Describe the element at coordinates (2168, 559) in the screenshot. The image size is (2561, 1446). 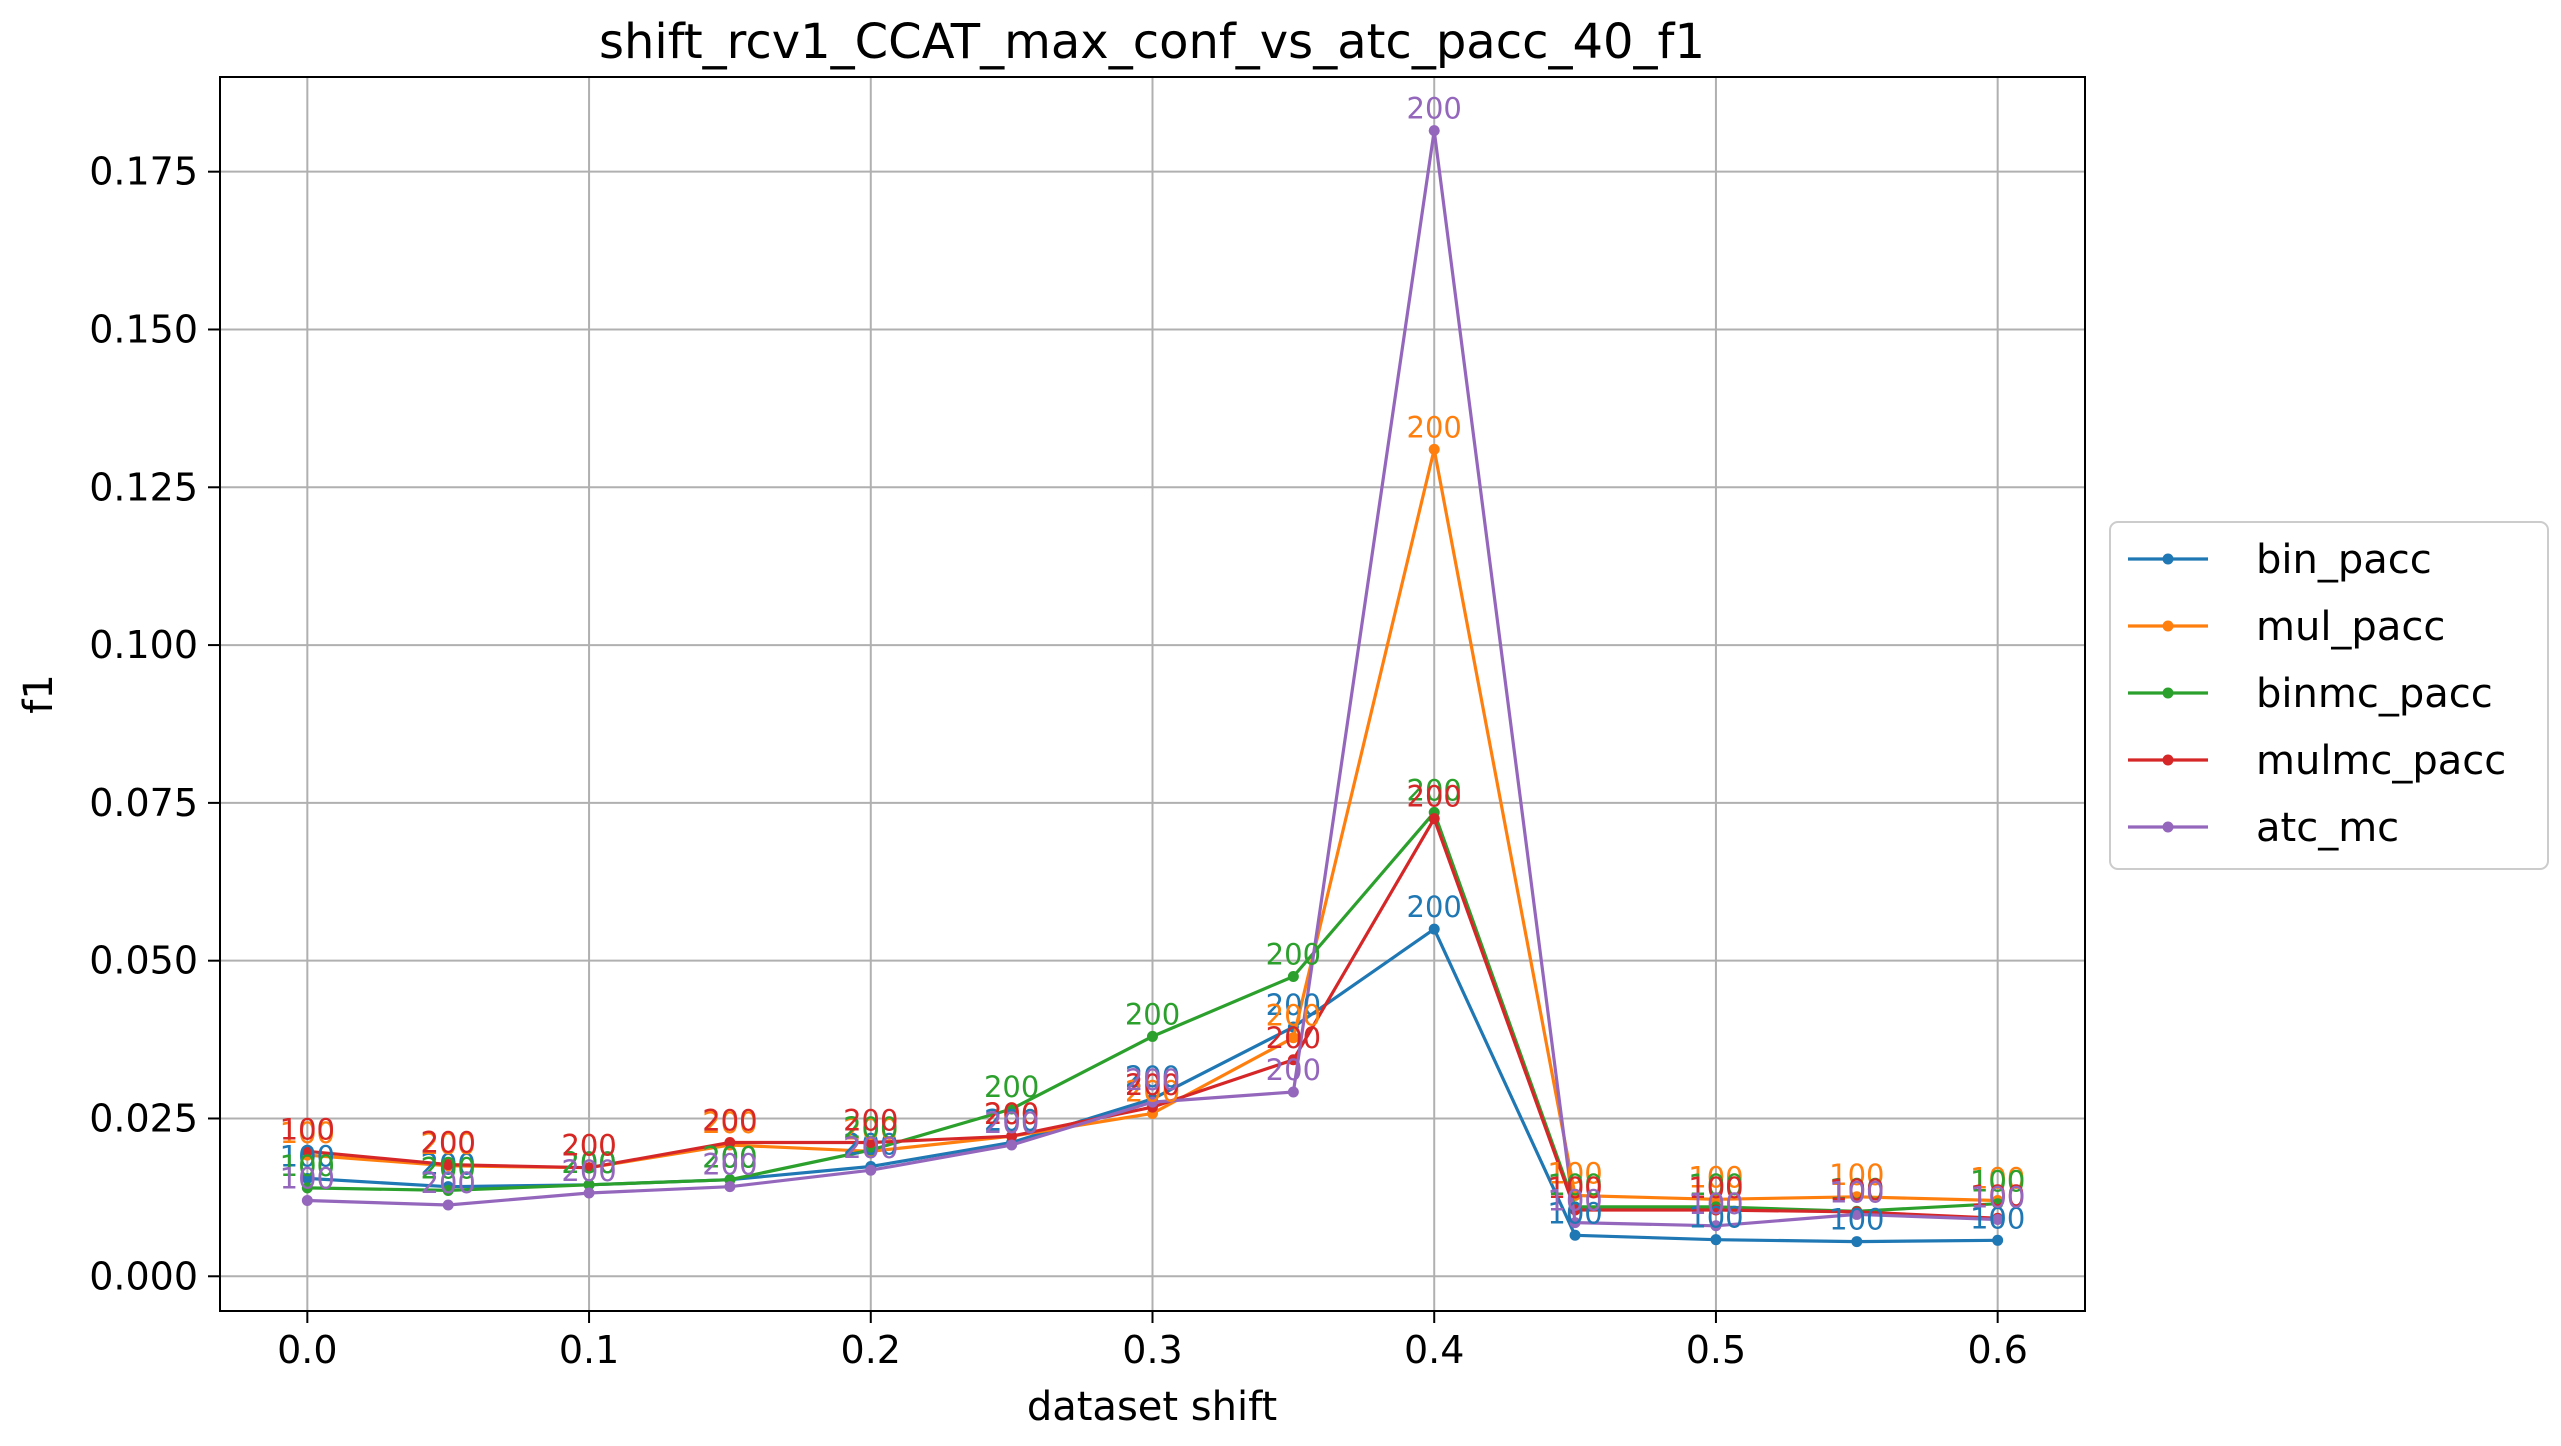
I see `legend-marker-bin_pacc` at that location.